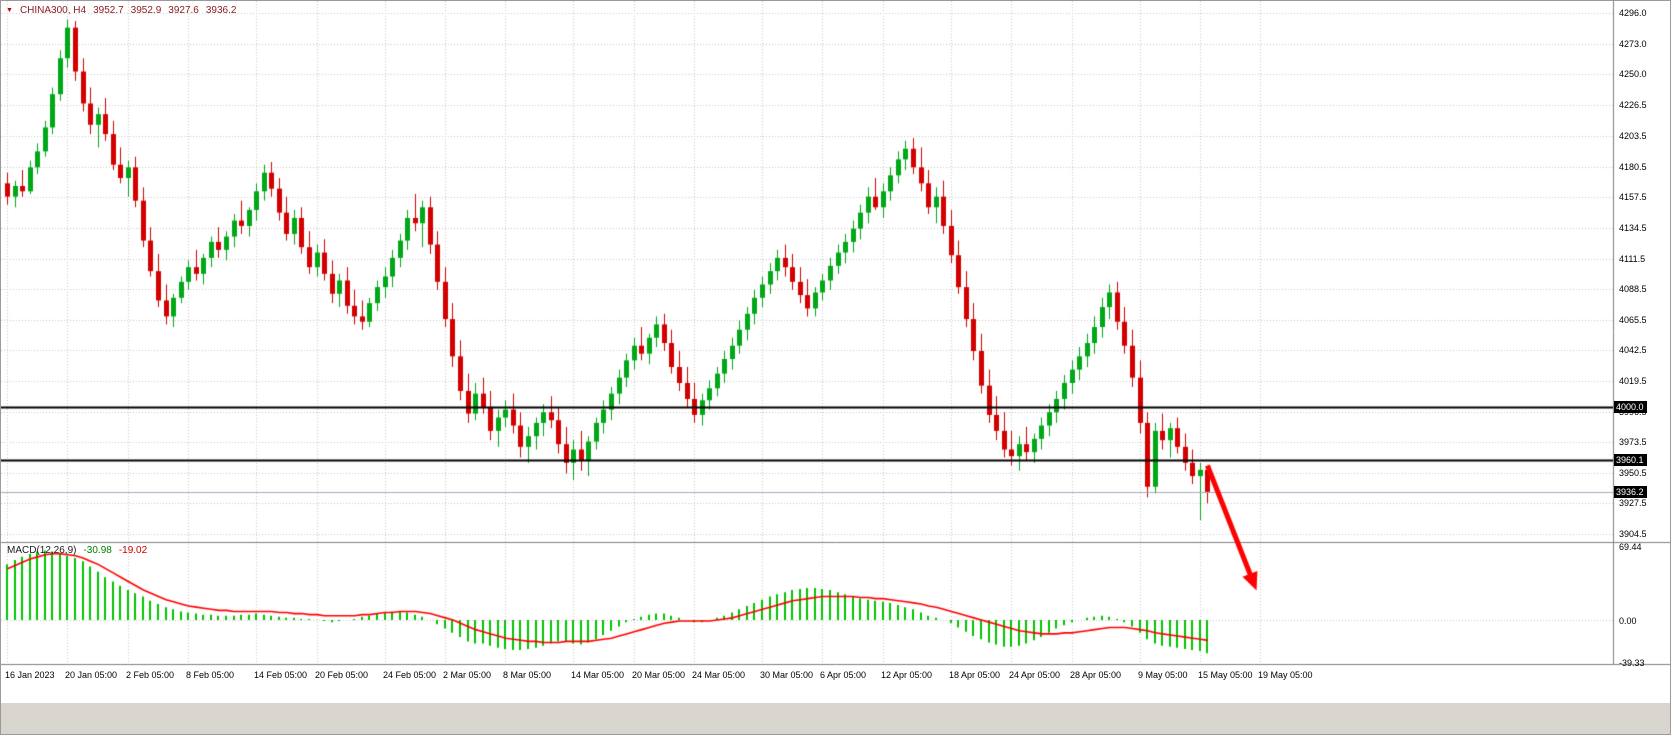 This screenshot has width=1671, height=735. Describe the element at coordinates (146, 10) in the screenshot. I see `quote-high: 3952.9` at that location.